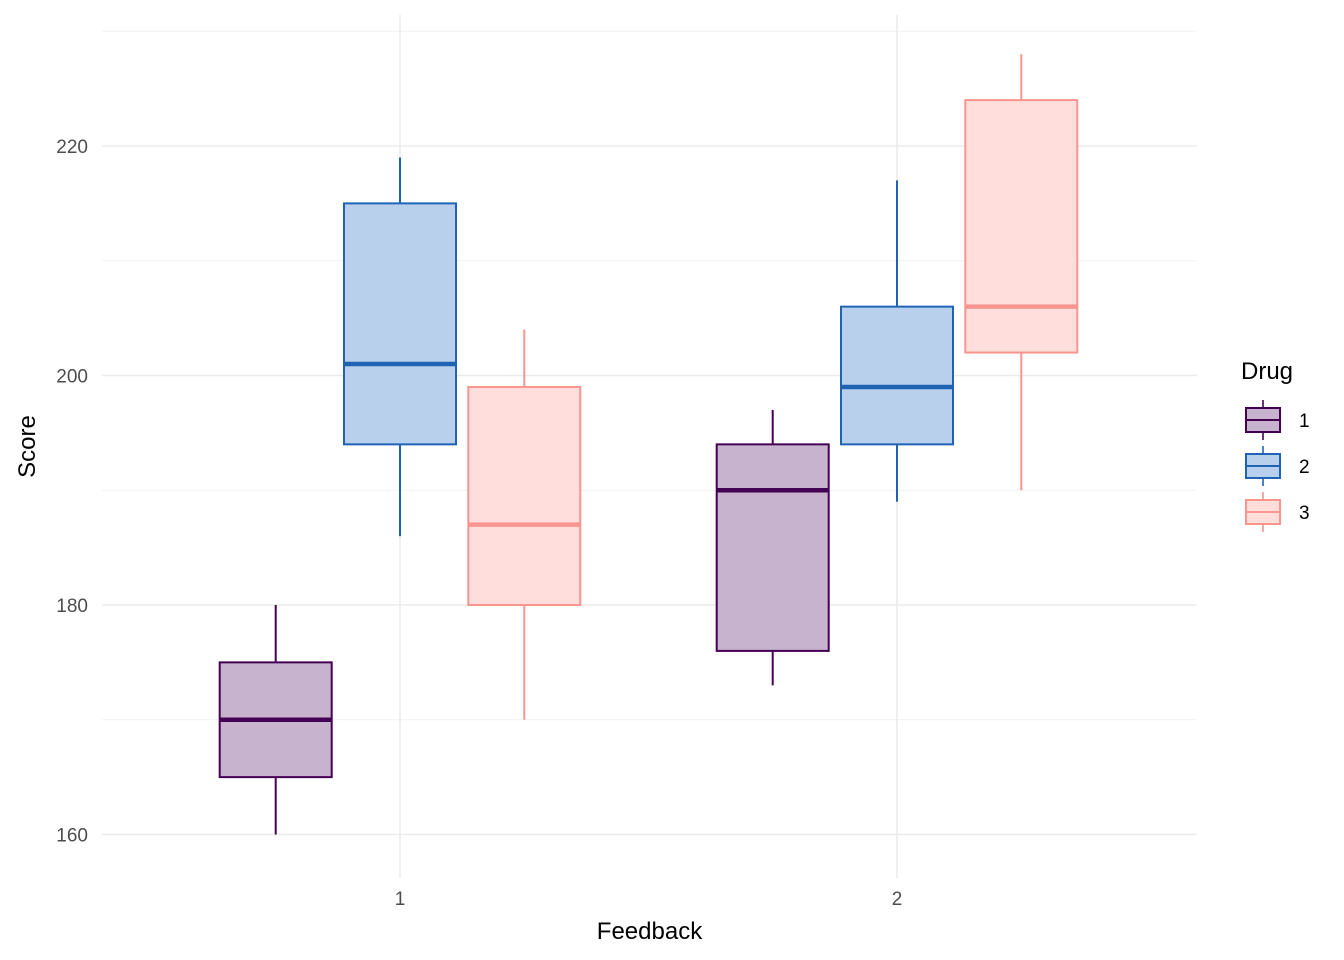 The width and height of the screenshot is (1344, 960). I want to click on legend-item-2: 2, so click(1277, 466).